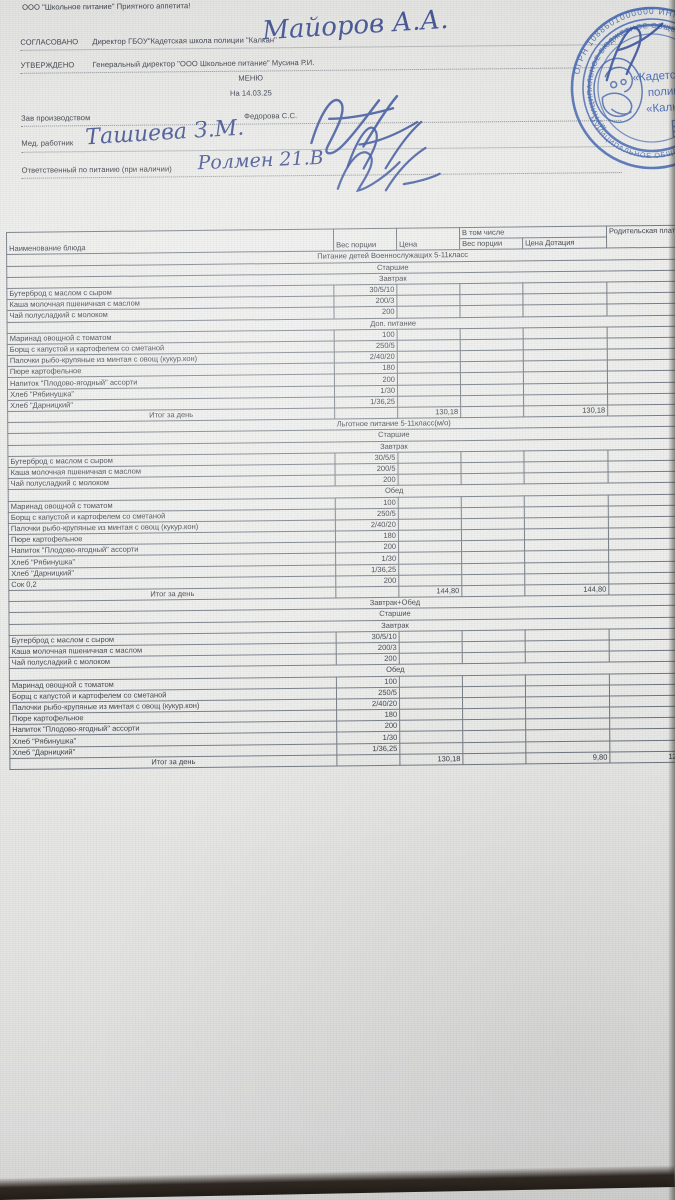 This screenshot has width=675, height=1200. I want to click on approval-label: СОГЛАСОВАНО, so click(49, 42).